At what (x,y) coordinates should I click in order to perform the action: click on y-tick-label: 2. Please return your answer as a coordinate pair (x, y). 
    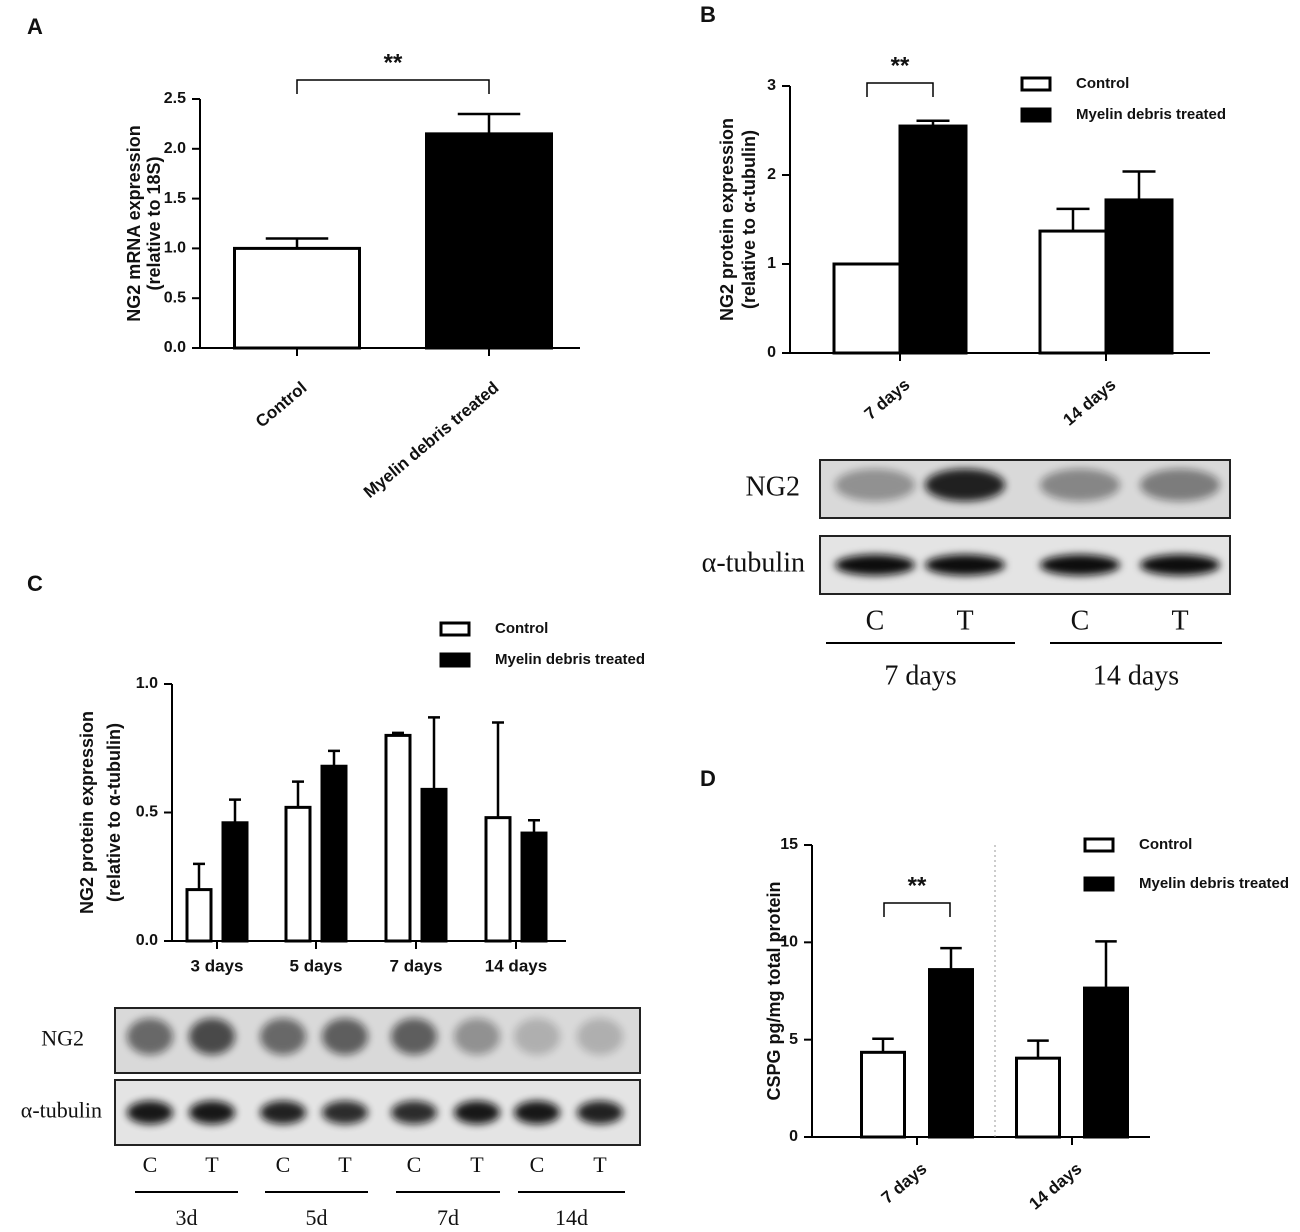
    Looking at the image, I should click on (771, 174).